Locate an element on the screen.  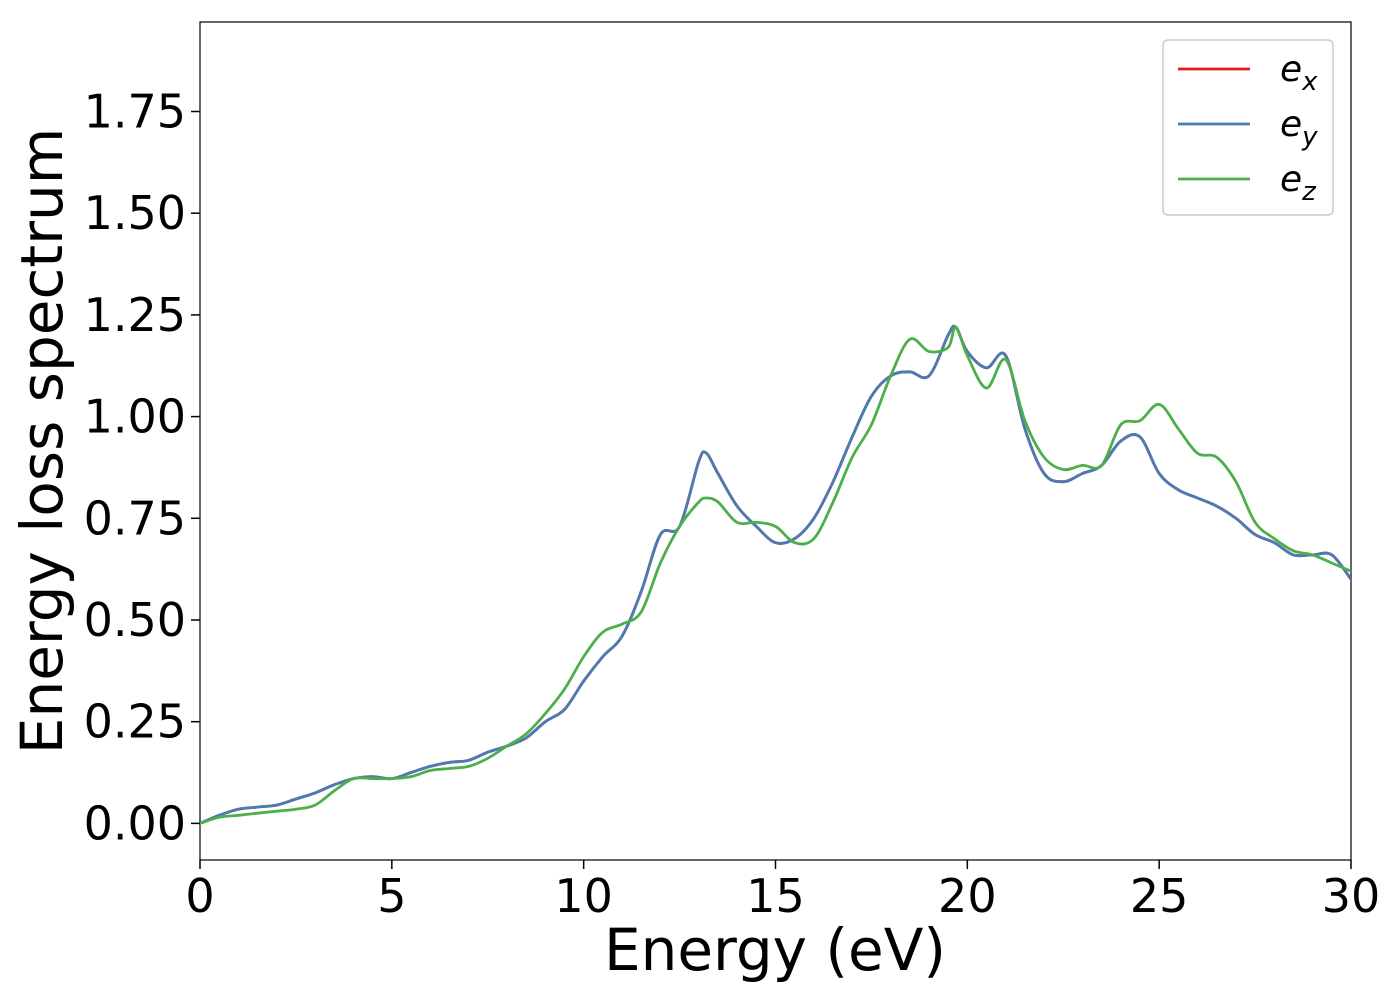
y-axis-title: Energy loss spectrum is located at coordinates (42, 441).